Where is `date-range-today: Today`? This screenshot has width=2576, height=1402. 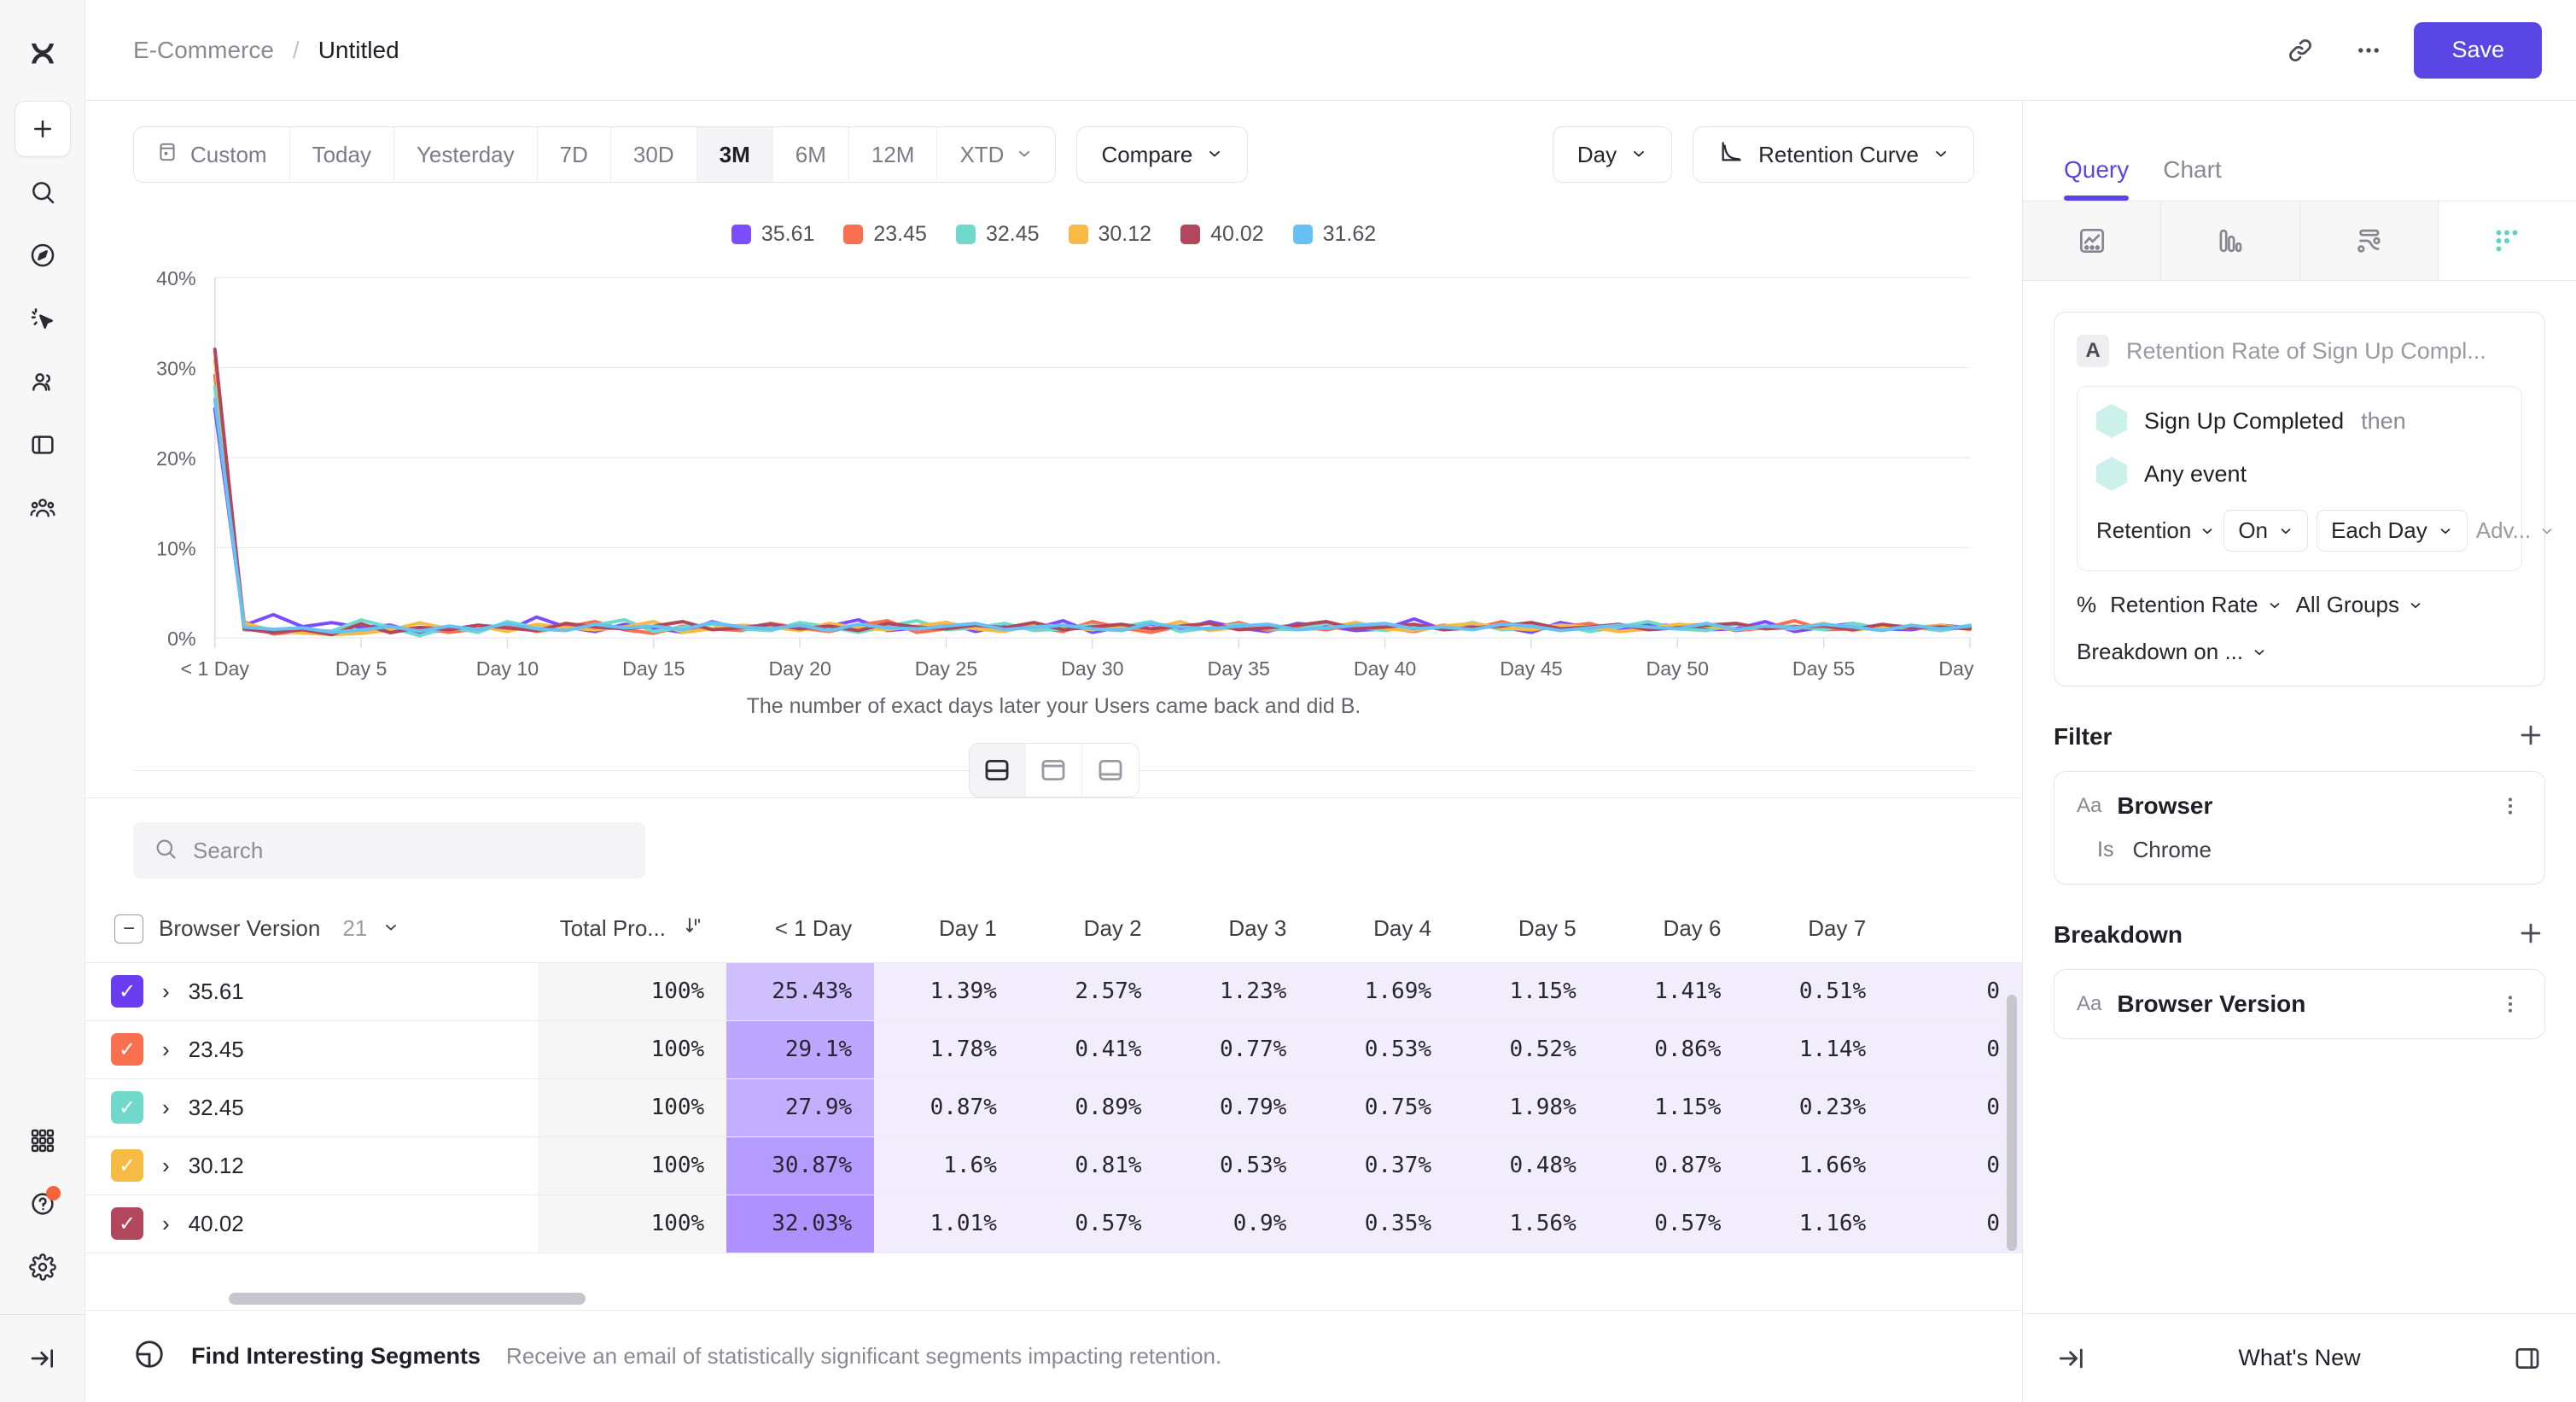
date-range-today: Today is located at coordinates (342, 154).